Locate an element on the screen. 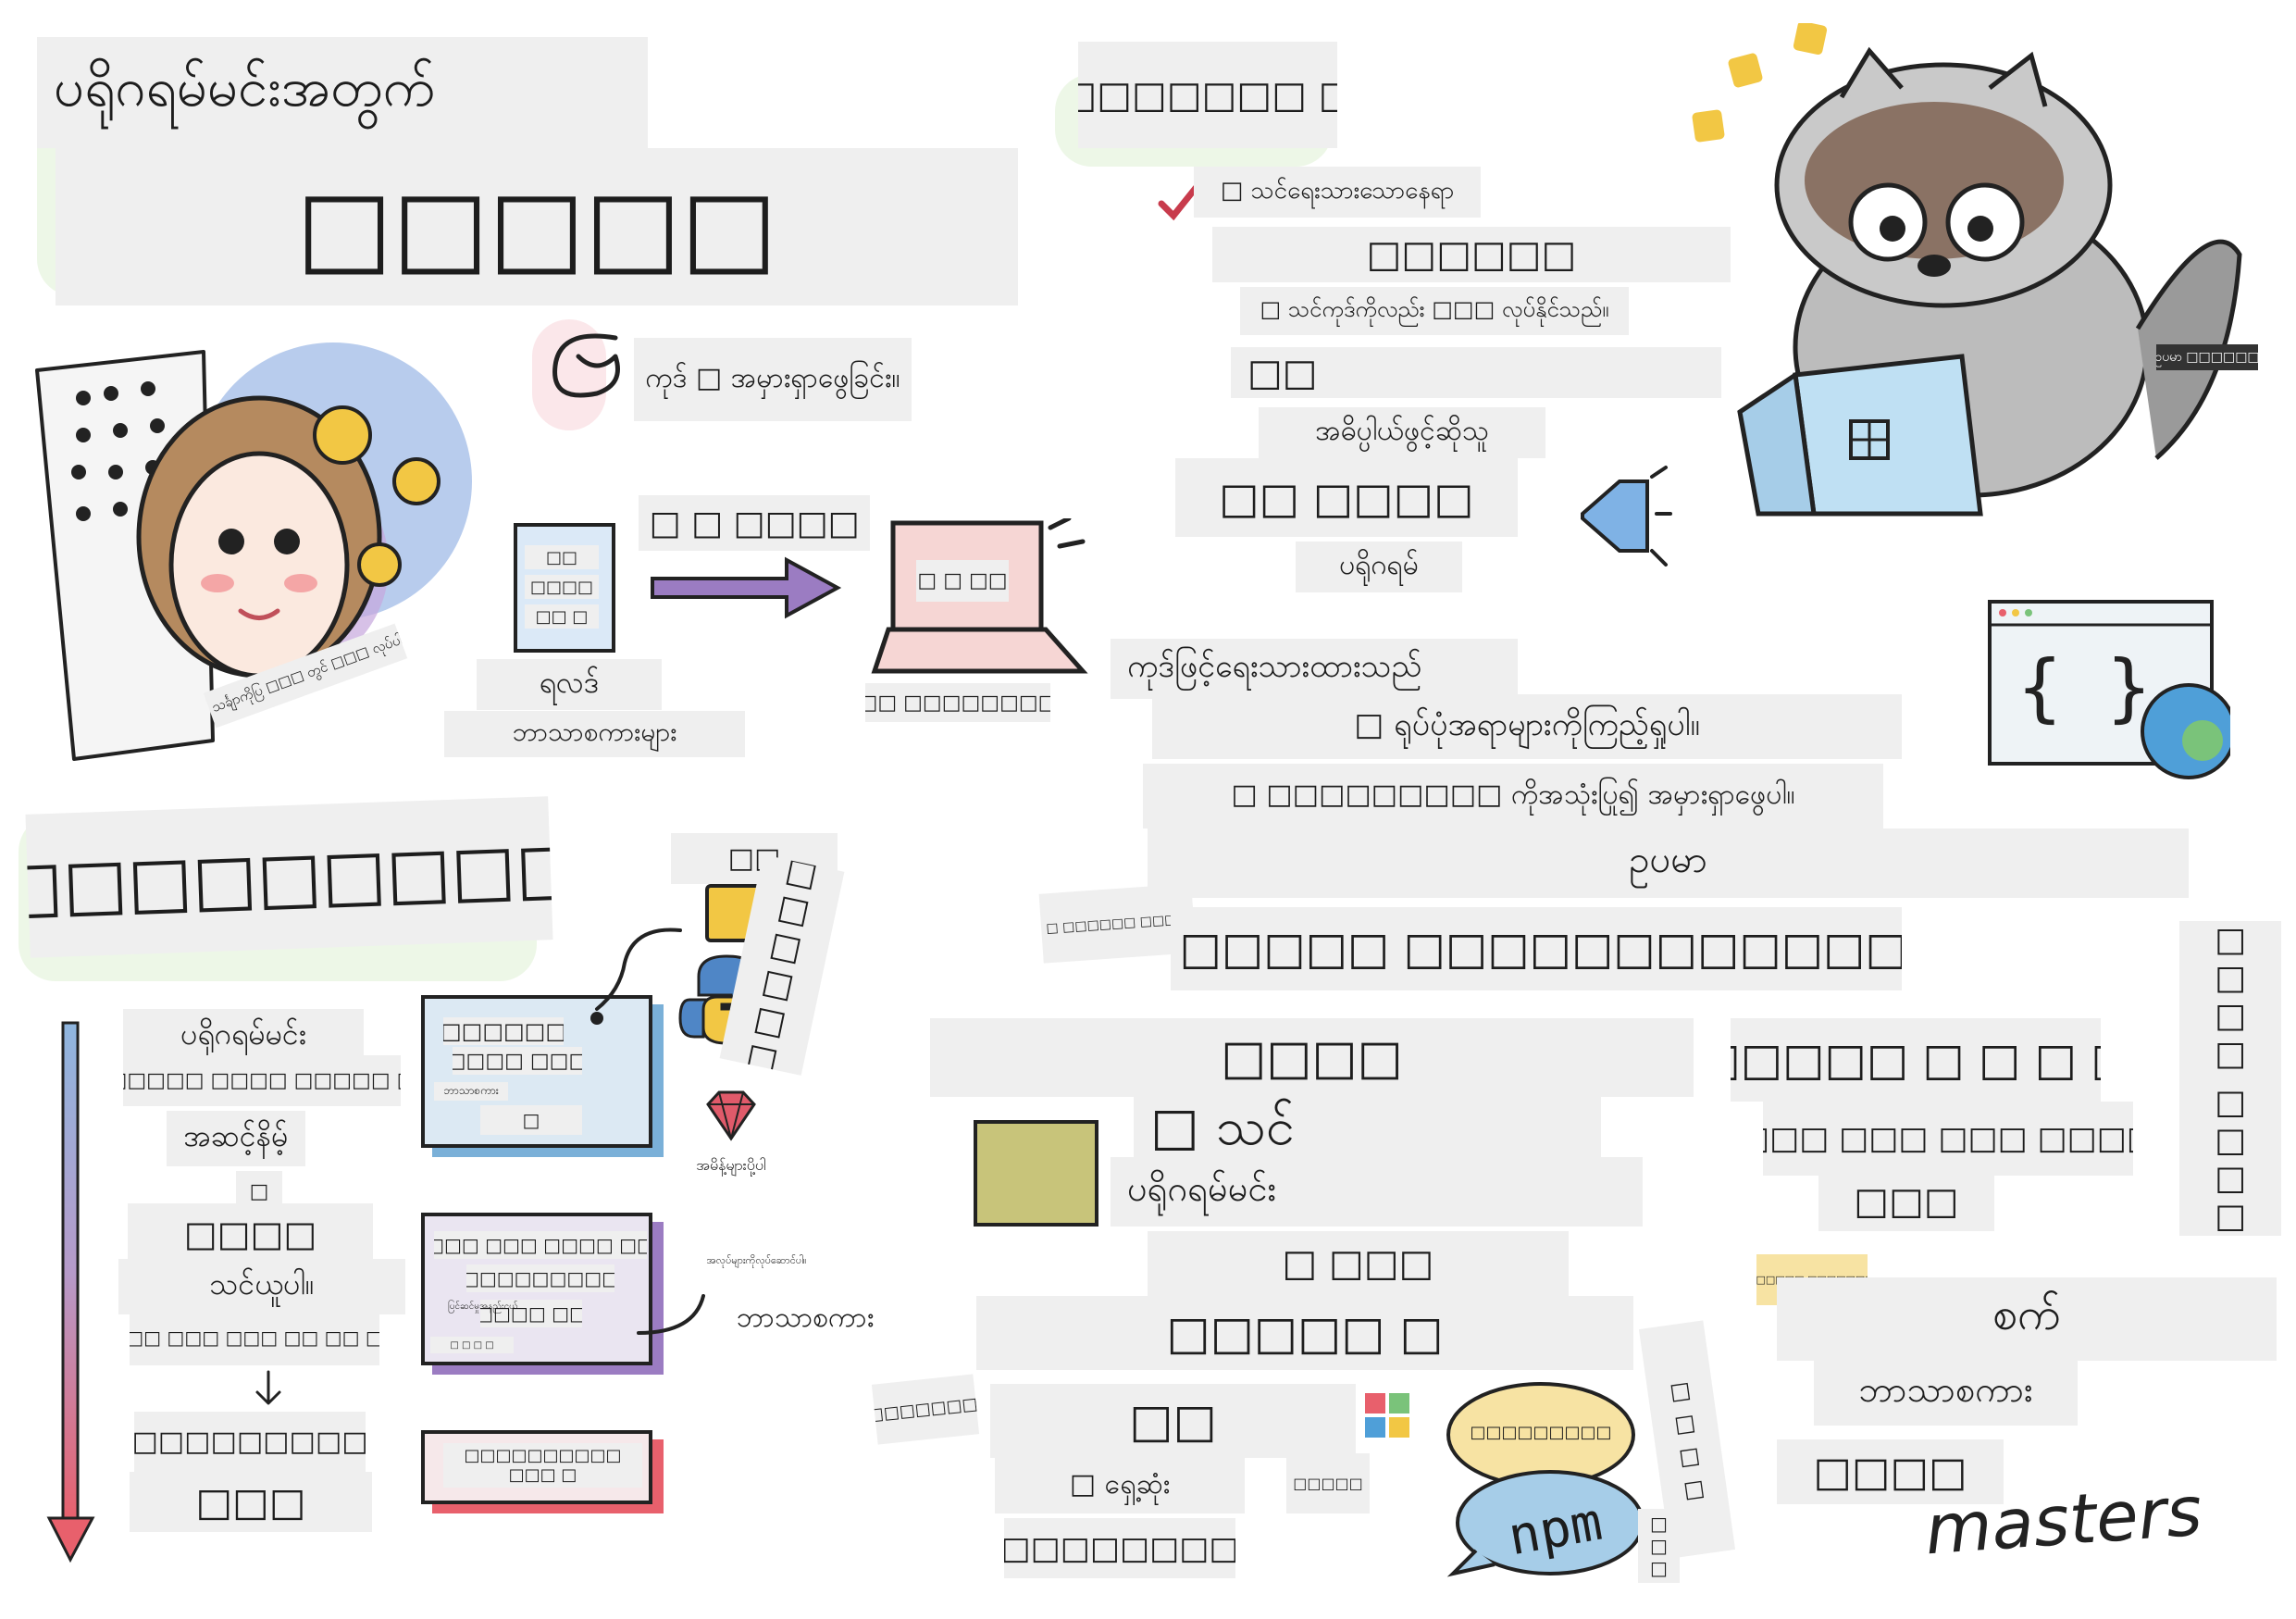 This screenshot has height=1619, width=2296. where-you-write: □ သင်ရေးသားသောနေရာ is located at coordinates (1337, 193).